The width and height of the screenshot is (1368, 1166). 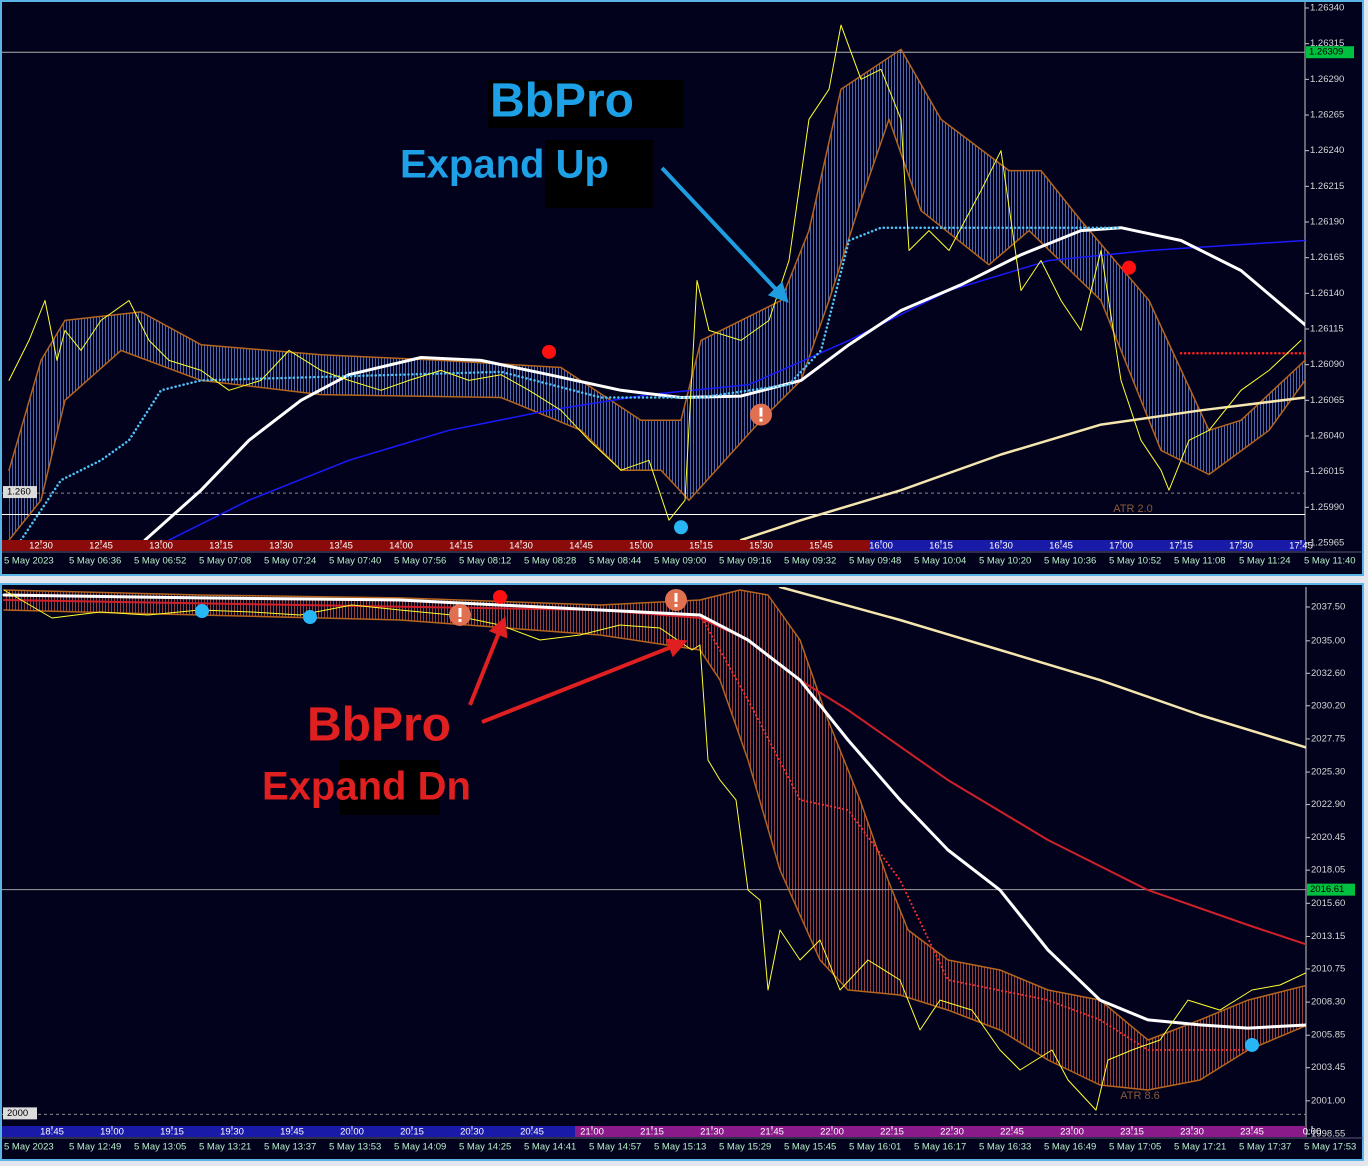 I want to click on x-tick-label: 12:30, so click(x=41, y=546).